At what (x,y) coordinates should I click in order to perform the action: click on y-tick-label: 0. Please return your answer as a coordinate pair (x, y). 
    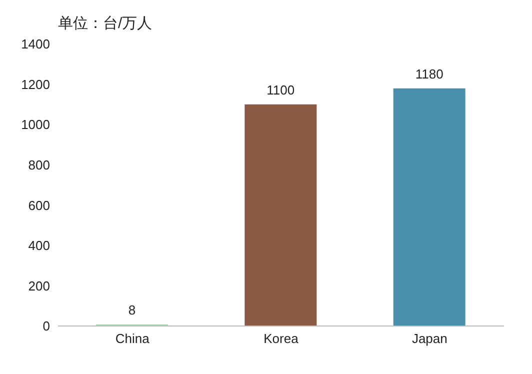
    Looking at the image, I should click on (46, 326).